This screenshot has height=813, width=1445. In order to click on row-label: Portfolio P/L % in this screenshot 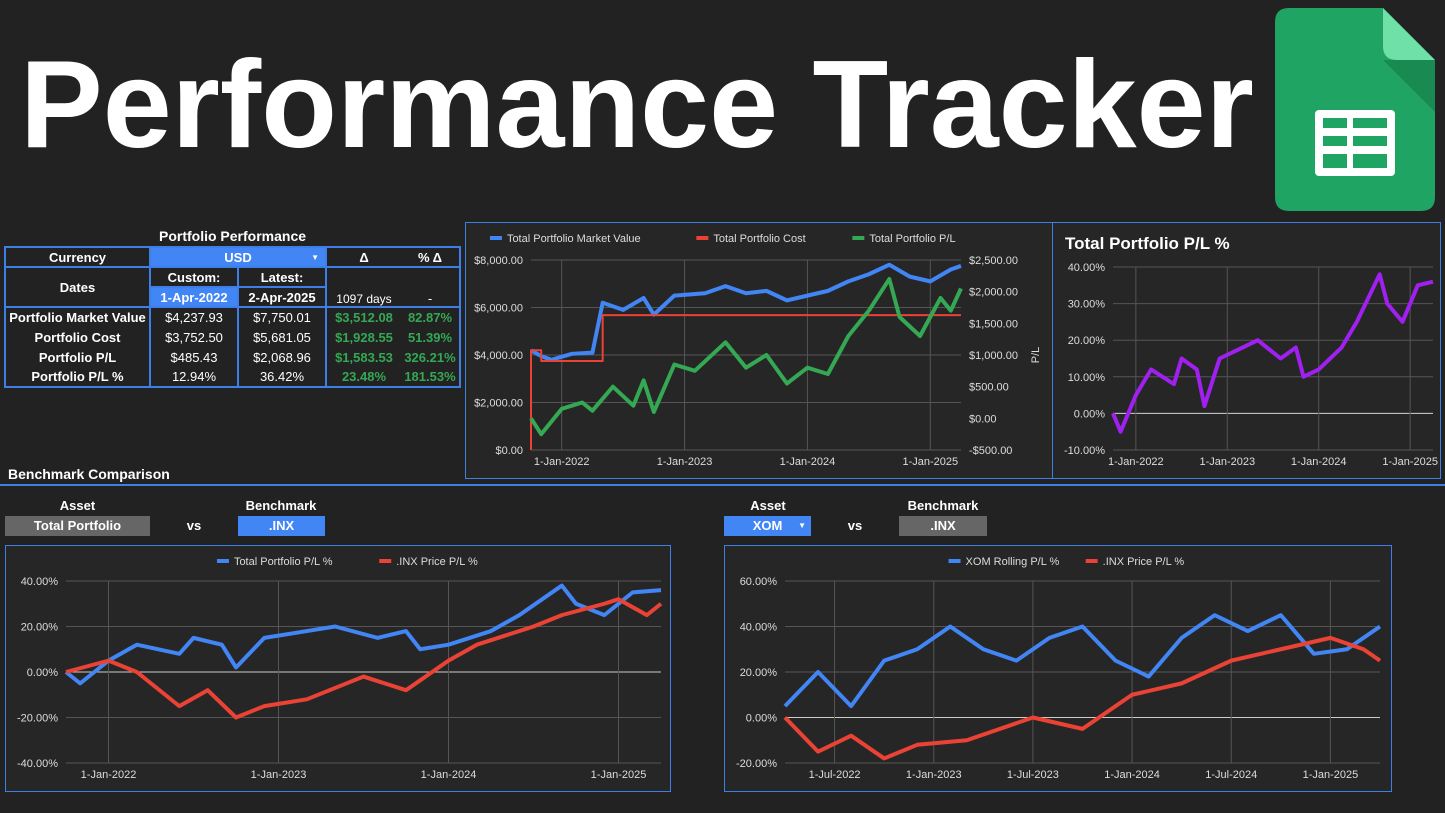, I will do `click(77, 377)`.